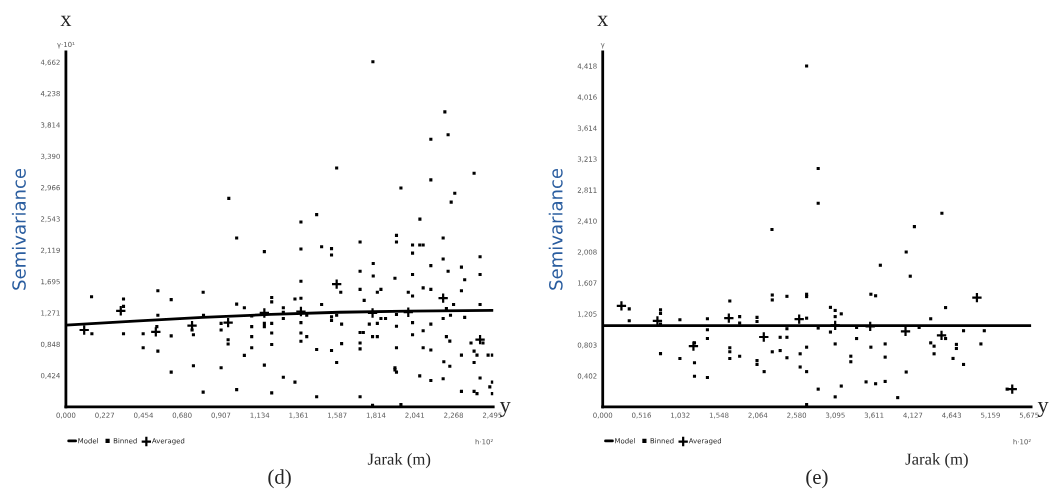  What do you see at coordinates (817, 479) in the screenshot?
I see `text: (e)` at bounding box center [817, 479].